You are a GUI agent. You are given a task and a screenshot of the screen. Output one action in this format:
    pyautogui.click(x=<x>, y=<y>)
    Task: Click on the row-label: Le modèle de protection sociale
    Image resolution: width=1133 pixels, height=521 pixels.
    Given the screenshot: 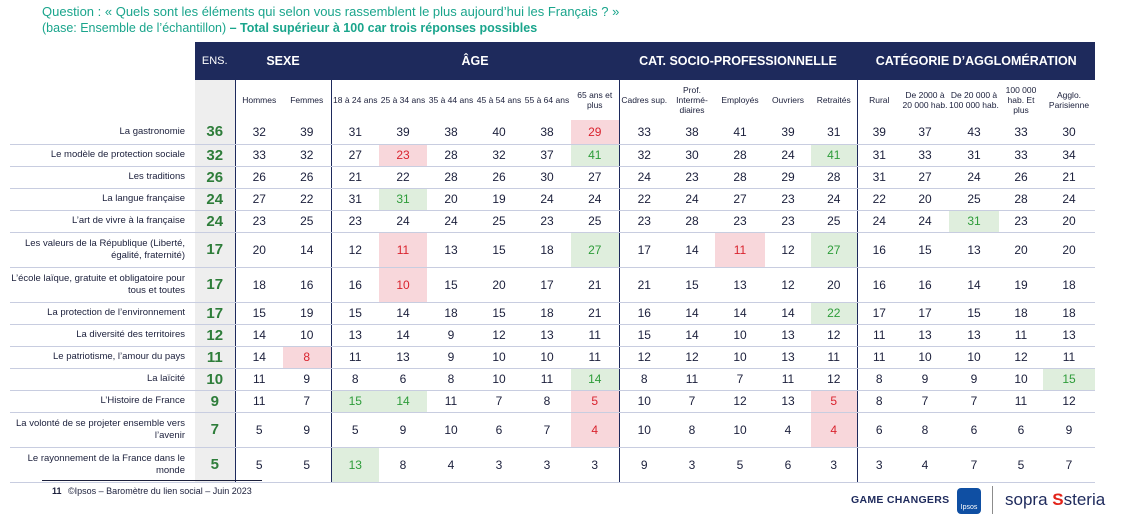 What is the action you would take?
    pyautogui.click(x=102, y=155)
    